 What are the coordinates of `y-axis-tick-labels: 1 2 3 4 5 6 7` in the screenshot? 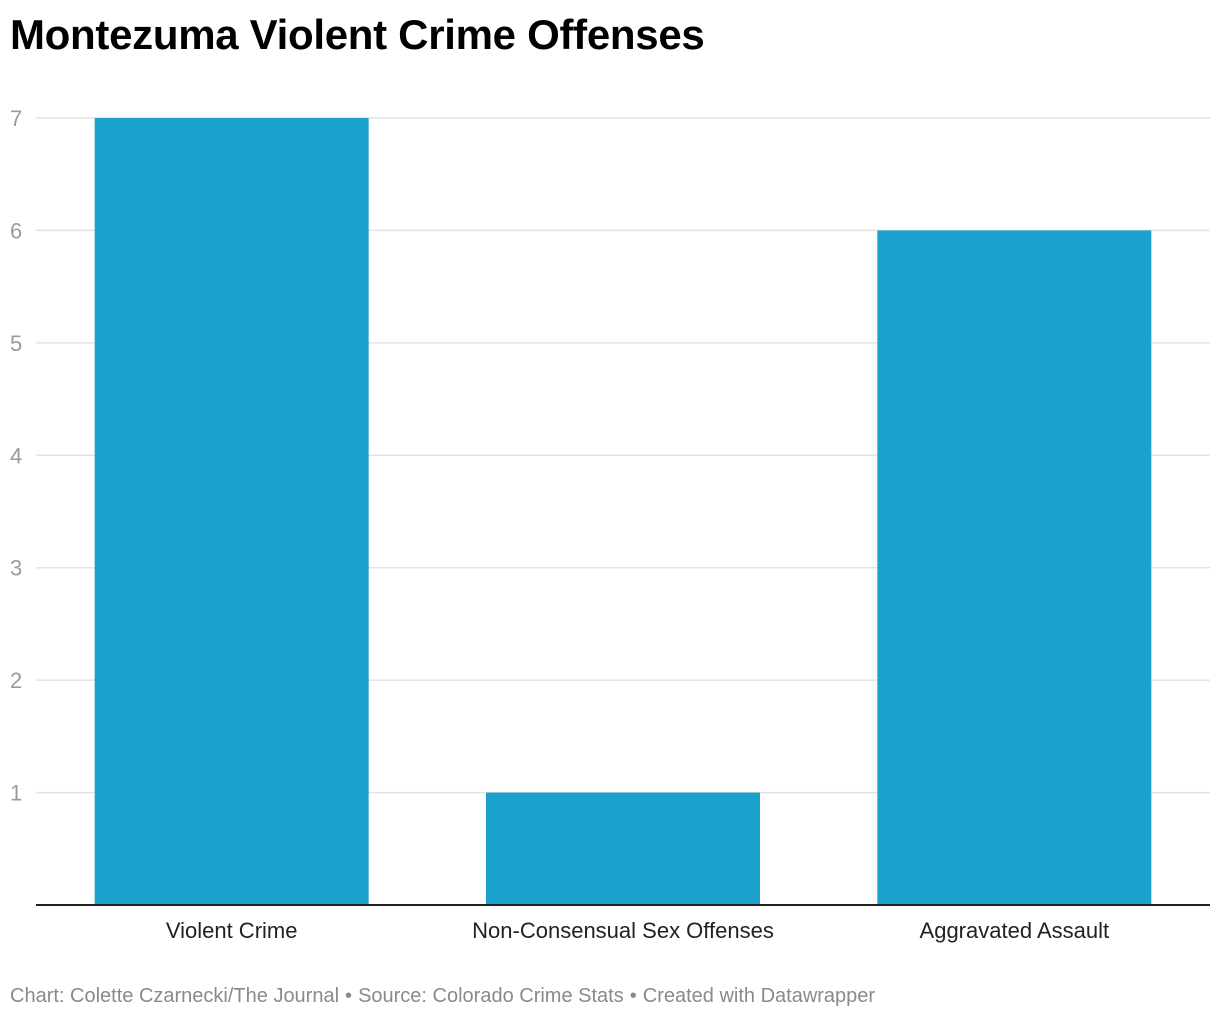 It's located at (16, 456).